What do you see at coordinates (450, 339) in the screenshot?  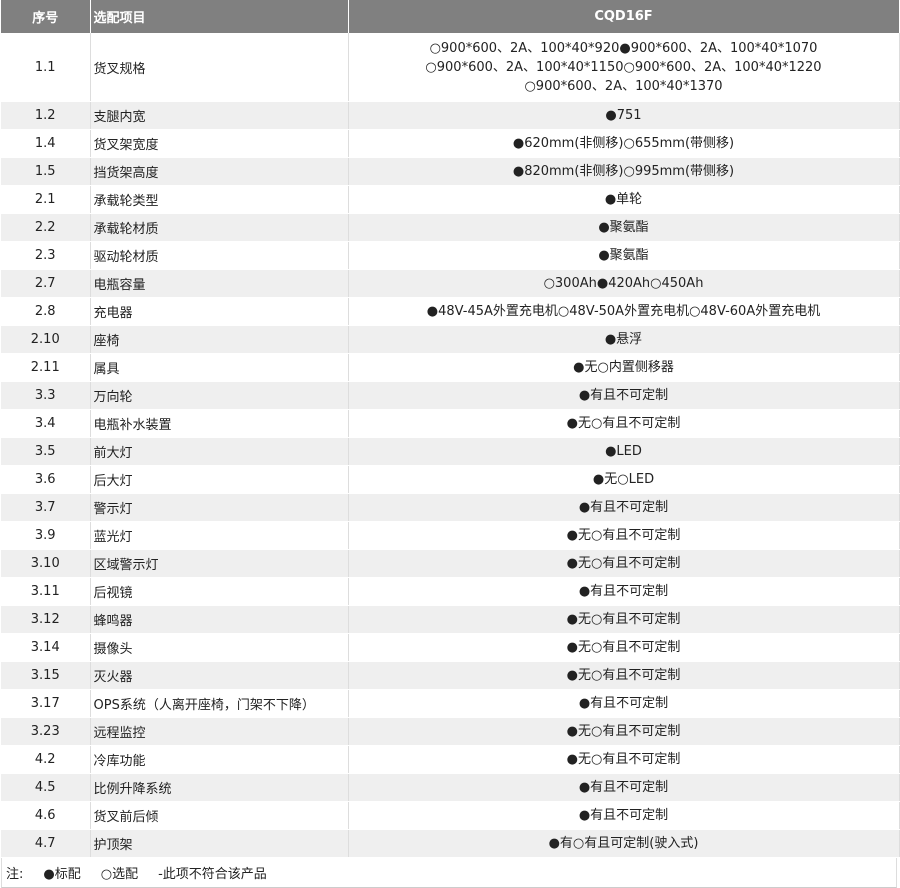 I see `table-row: 2.10 座椅 ●悬浮` at bounding box center [450, 339].